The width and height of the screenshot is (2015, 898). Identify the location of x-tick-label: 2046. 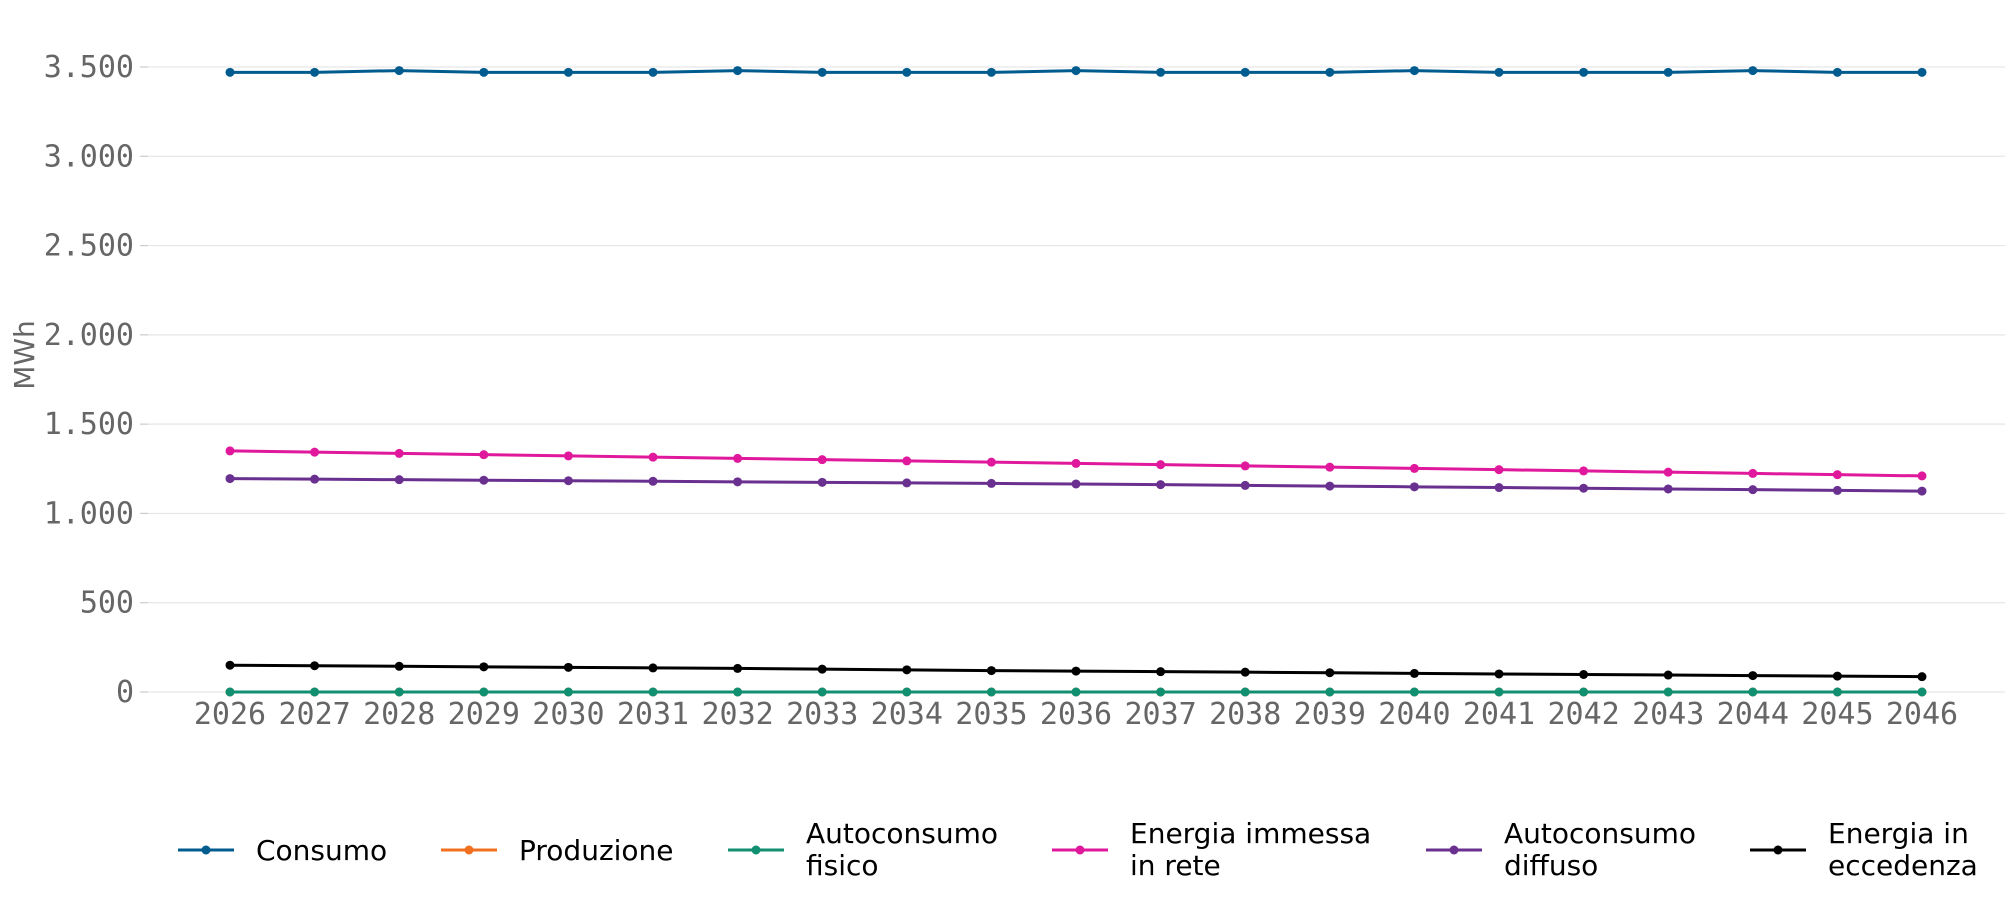
(1922, 714).